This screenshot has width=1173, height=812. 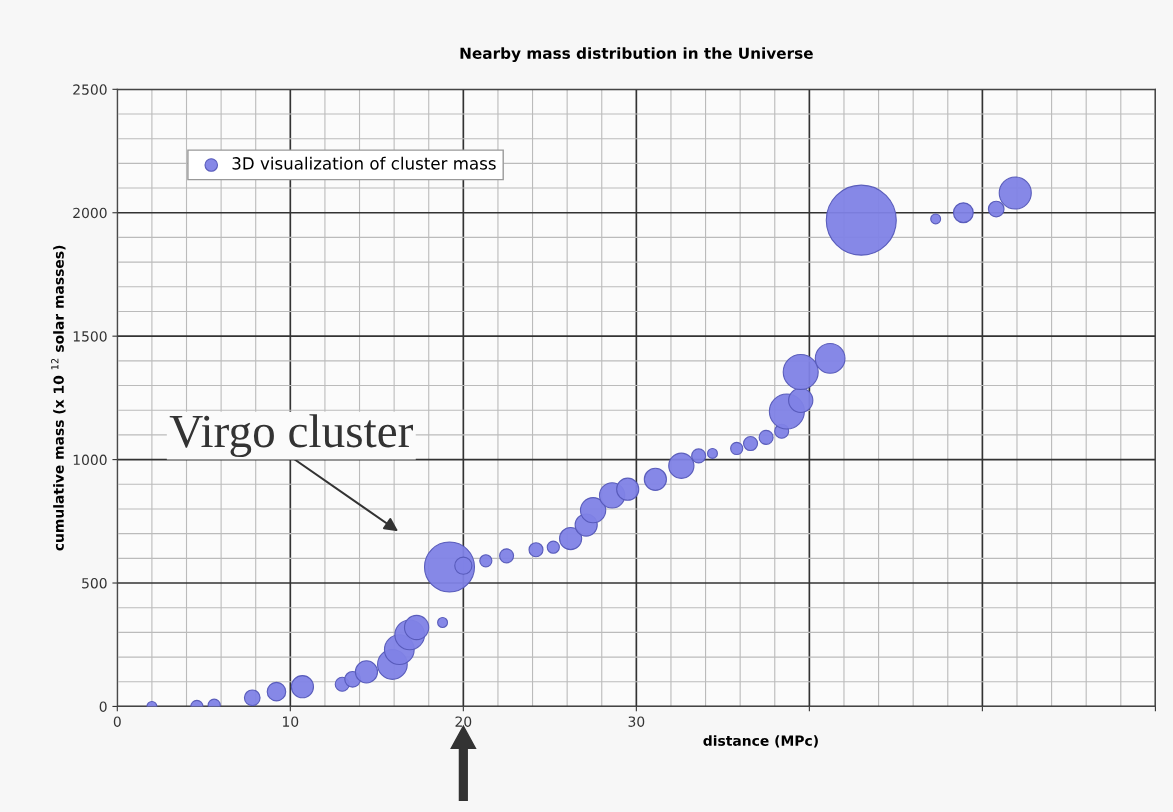 What do you see at coordinates (90, 460) in the screenshot?
I see `y-tick-label: 1000` at bounding box center [90, 460].